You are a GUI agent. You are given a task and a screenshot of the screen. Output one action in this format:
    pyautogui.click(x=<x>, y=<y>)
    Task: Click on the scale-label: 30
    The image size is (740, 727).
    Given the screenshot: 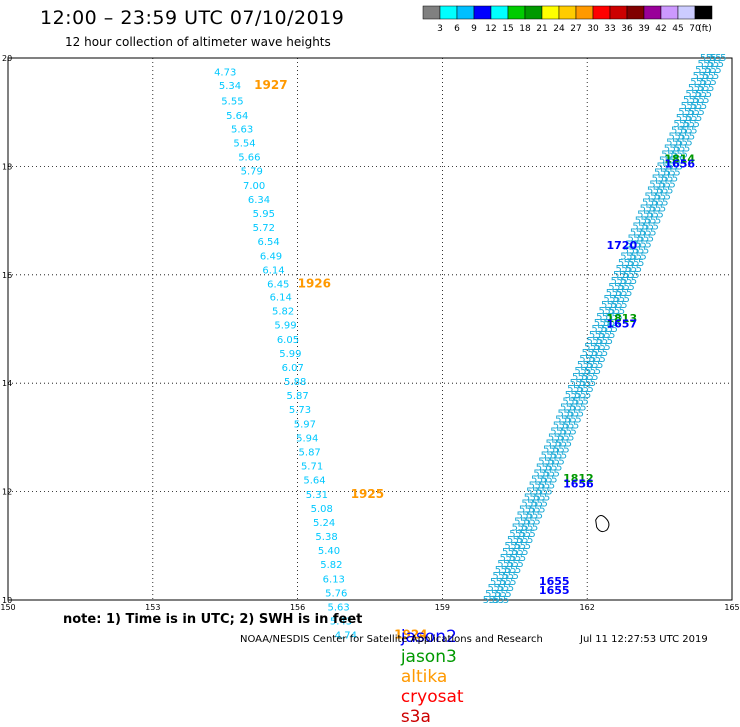 What is the action you would take?
    pyautogui.click(x=593, y=29)
    